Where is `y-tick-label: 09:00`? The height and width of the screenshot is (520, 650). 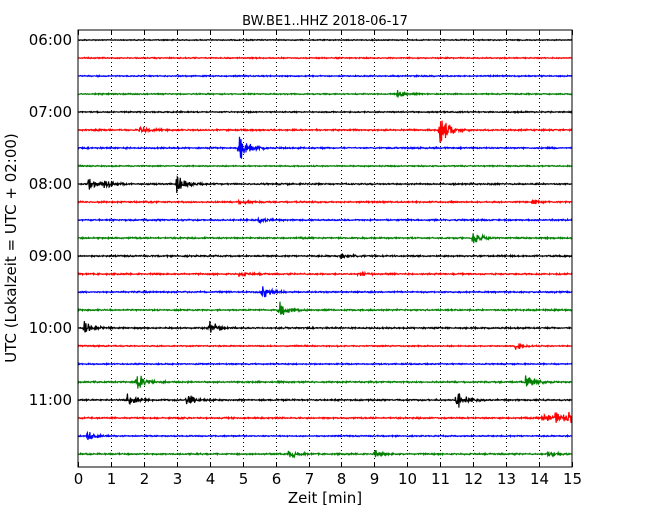 y-tick-label: 09:00 is located at coordinates (50, 256).